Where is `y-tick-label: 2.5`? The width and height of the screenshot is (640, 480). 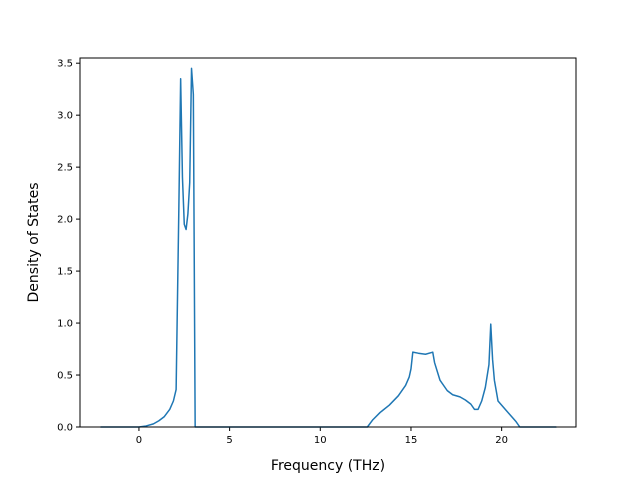 y-tick-label: 2.5 is located at coordinates (65, 168).